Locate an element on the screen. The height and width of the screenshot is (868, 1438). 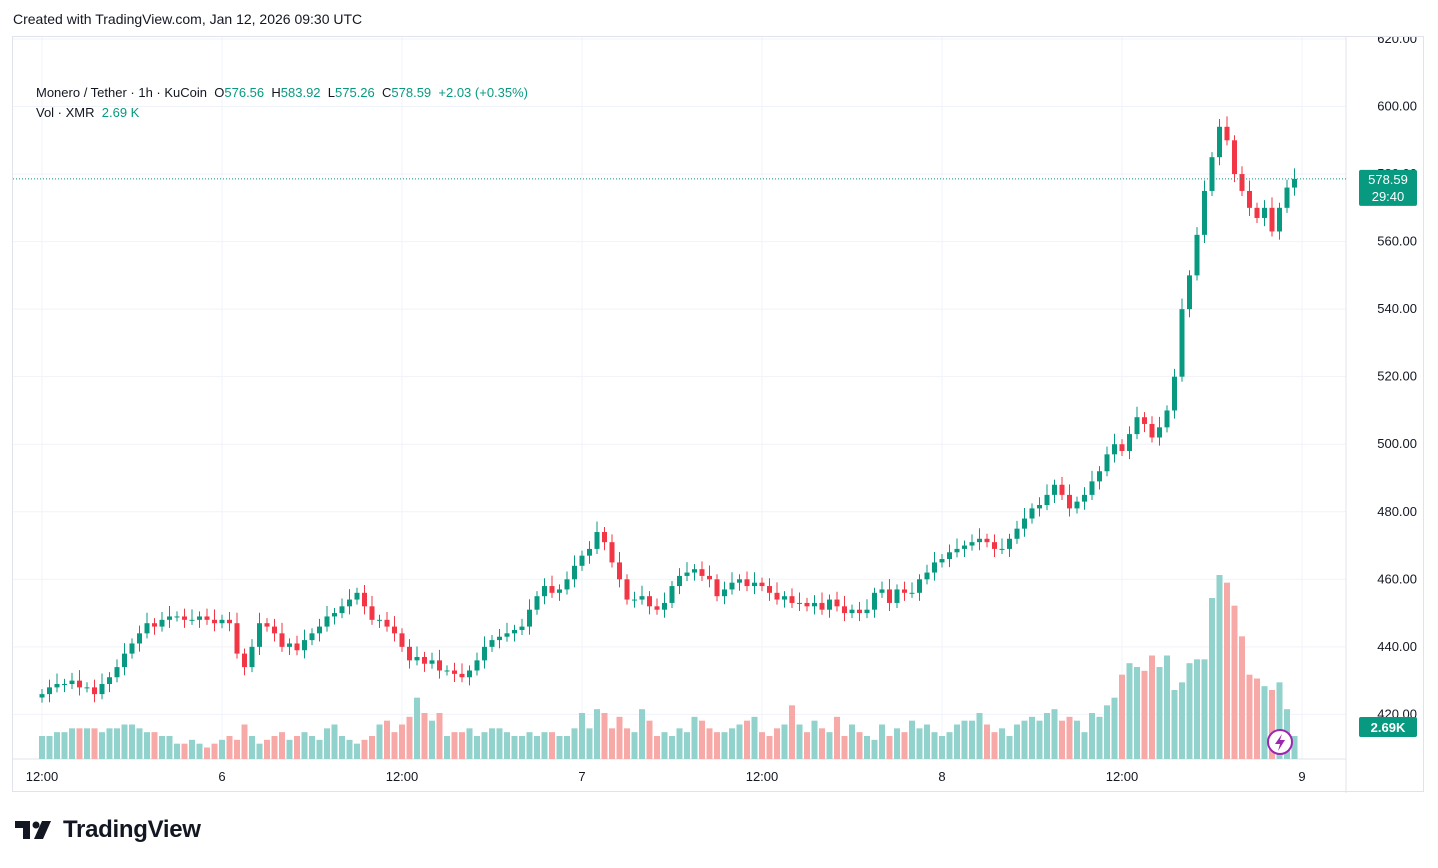
time-tick-label: 12:00 is located at coordinates (1122, 776).